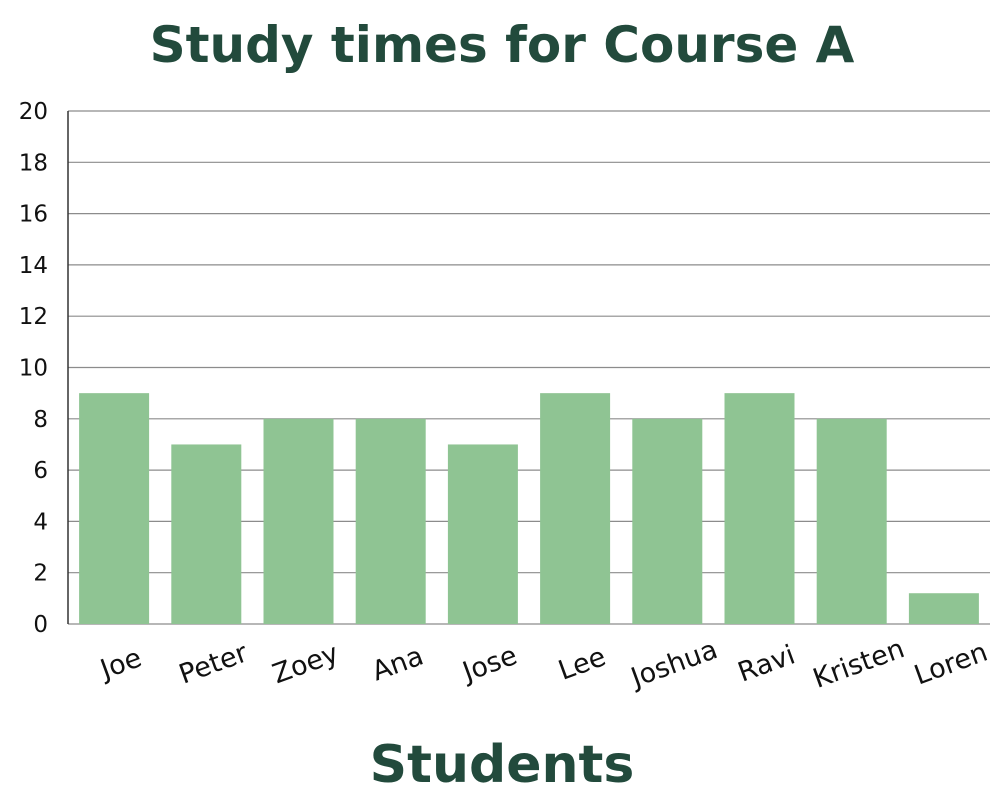 This screenshot has height=804, width=1000. What do you see at coordinates (673, 664) in the screenshot?
I see `x-tick-label: Joshua` at bounding box center [673, 664].